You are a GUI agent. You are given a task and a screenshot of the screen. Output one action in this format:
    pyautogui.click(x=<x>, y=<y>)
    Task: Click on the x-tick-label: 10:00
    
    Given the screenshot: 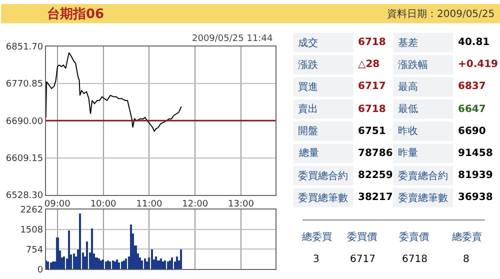 What is the action you would take?
    pyautogui.click(x=103, y=205)
    